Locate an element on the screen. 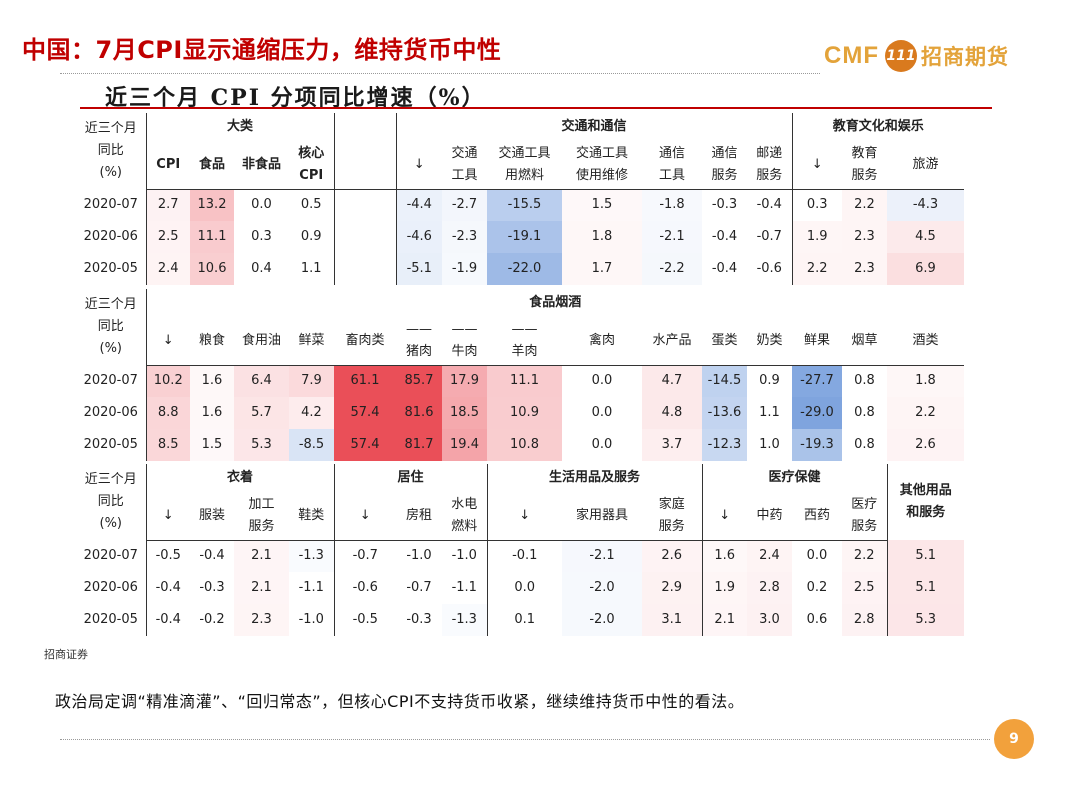  column-header: 非食品 is located at coordinates (261, 165).